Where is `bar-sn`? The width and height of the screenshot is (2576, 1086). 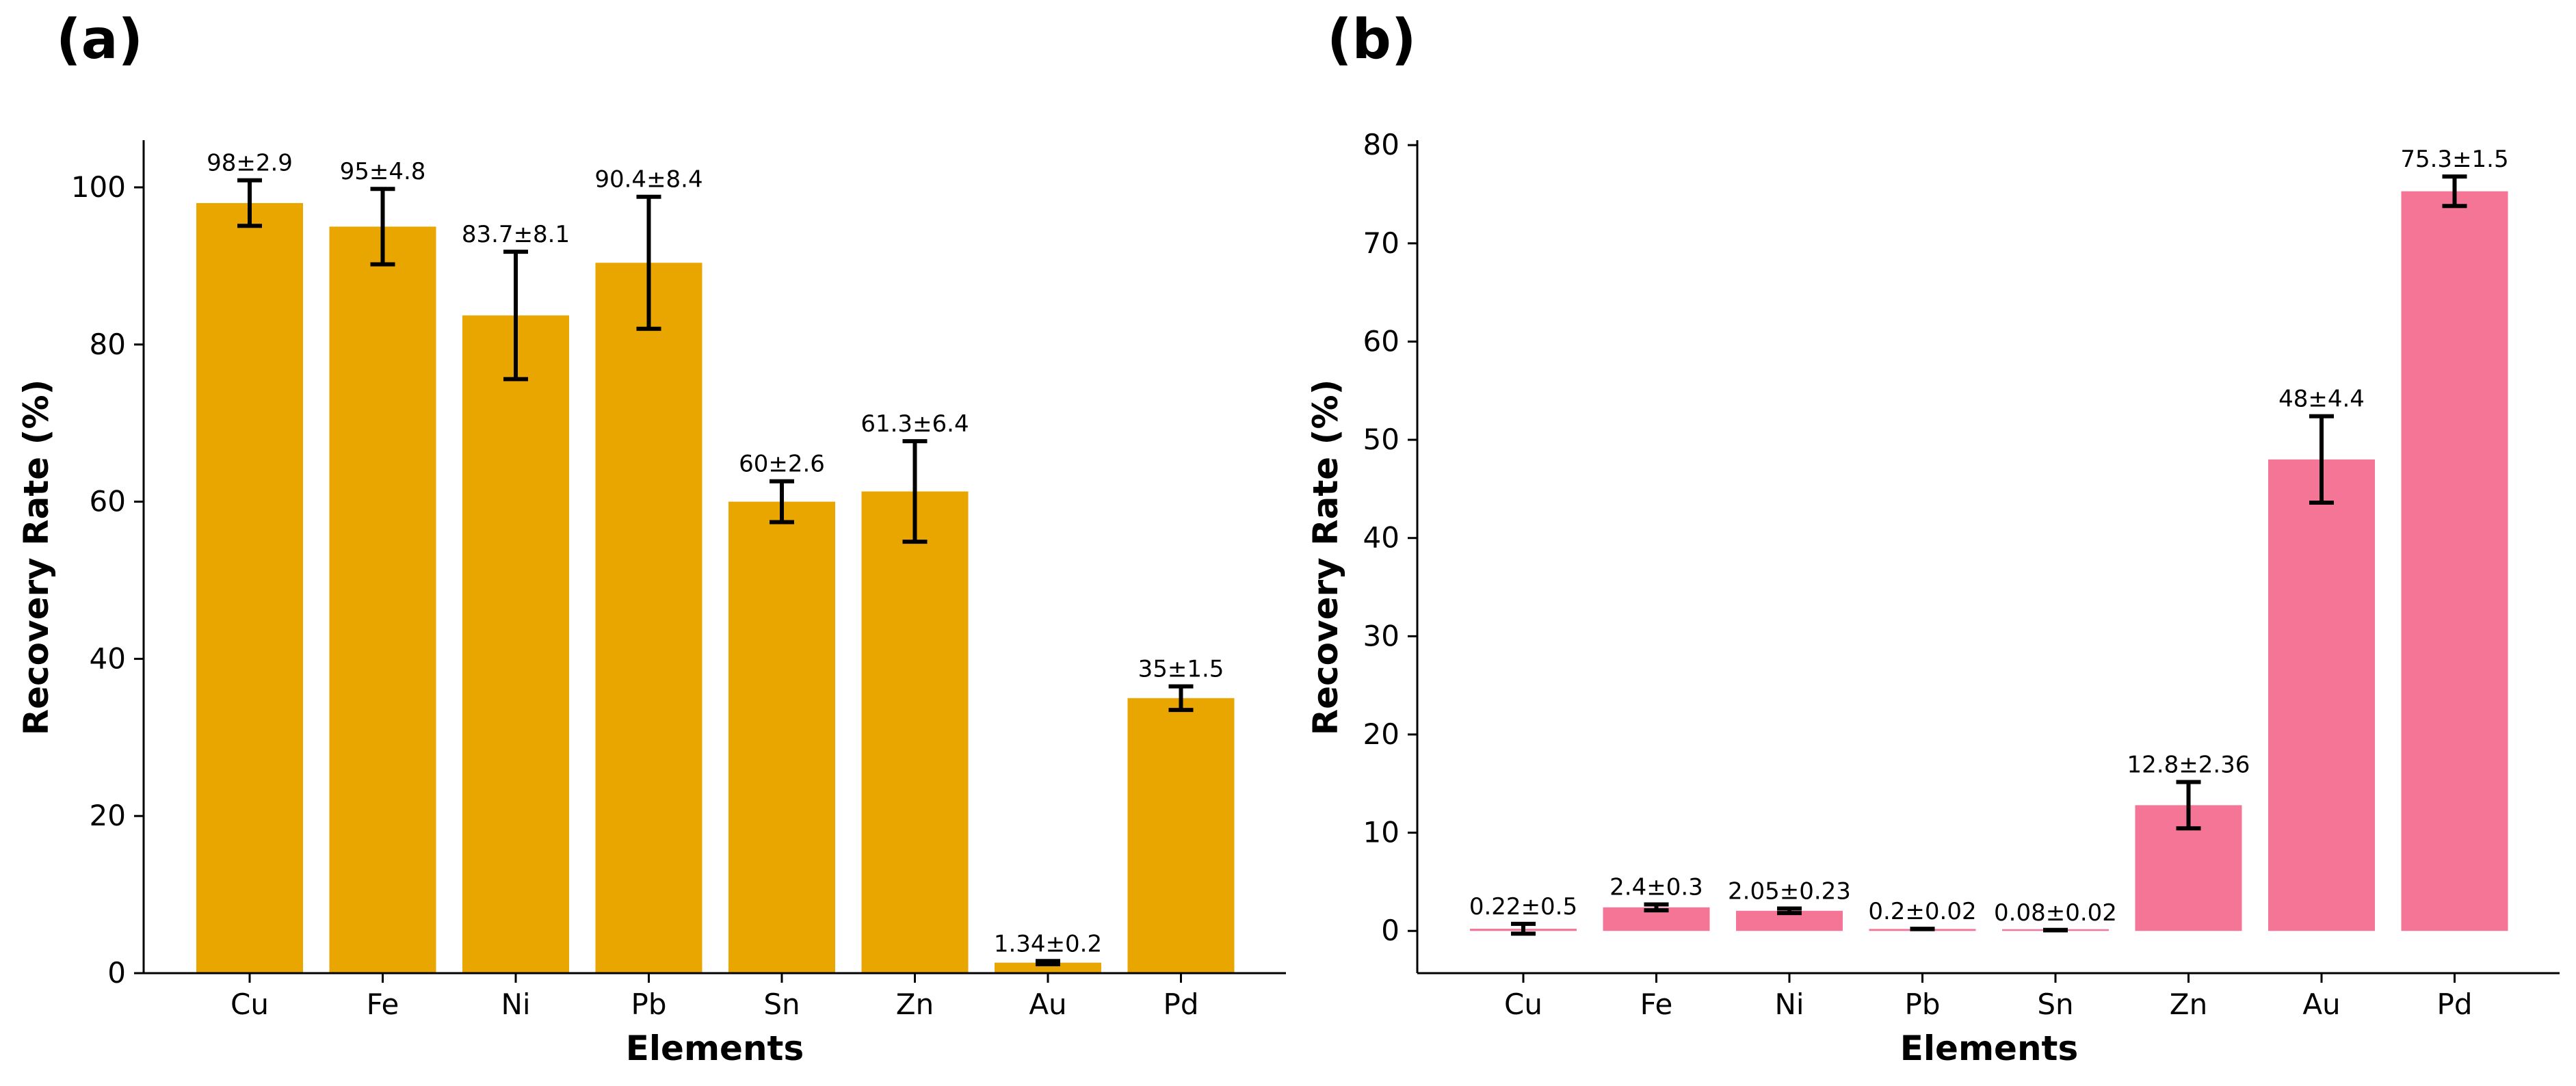 bar-sn is located at coordinates (781, 737).